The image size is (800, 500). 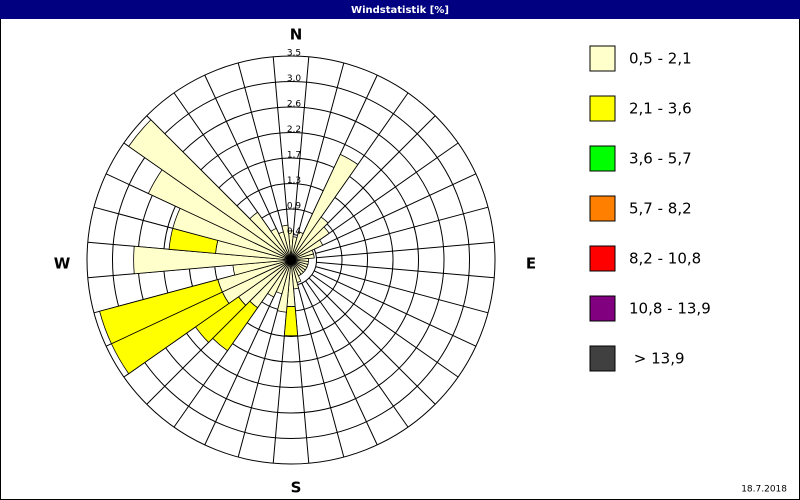 What do you see at coordinates (294, 181) in the screenshot?
I see `y-tick-label: 1,3` at bounding box center [294, 181].